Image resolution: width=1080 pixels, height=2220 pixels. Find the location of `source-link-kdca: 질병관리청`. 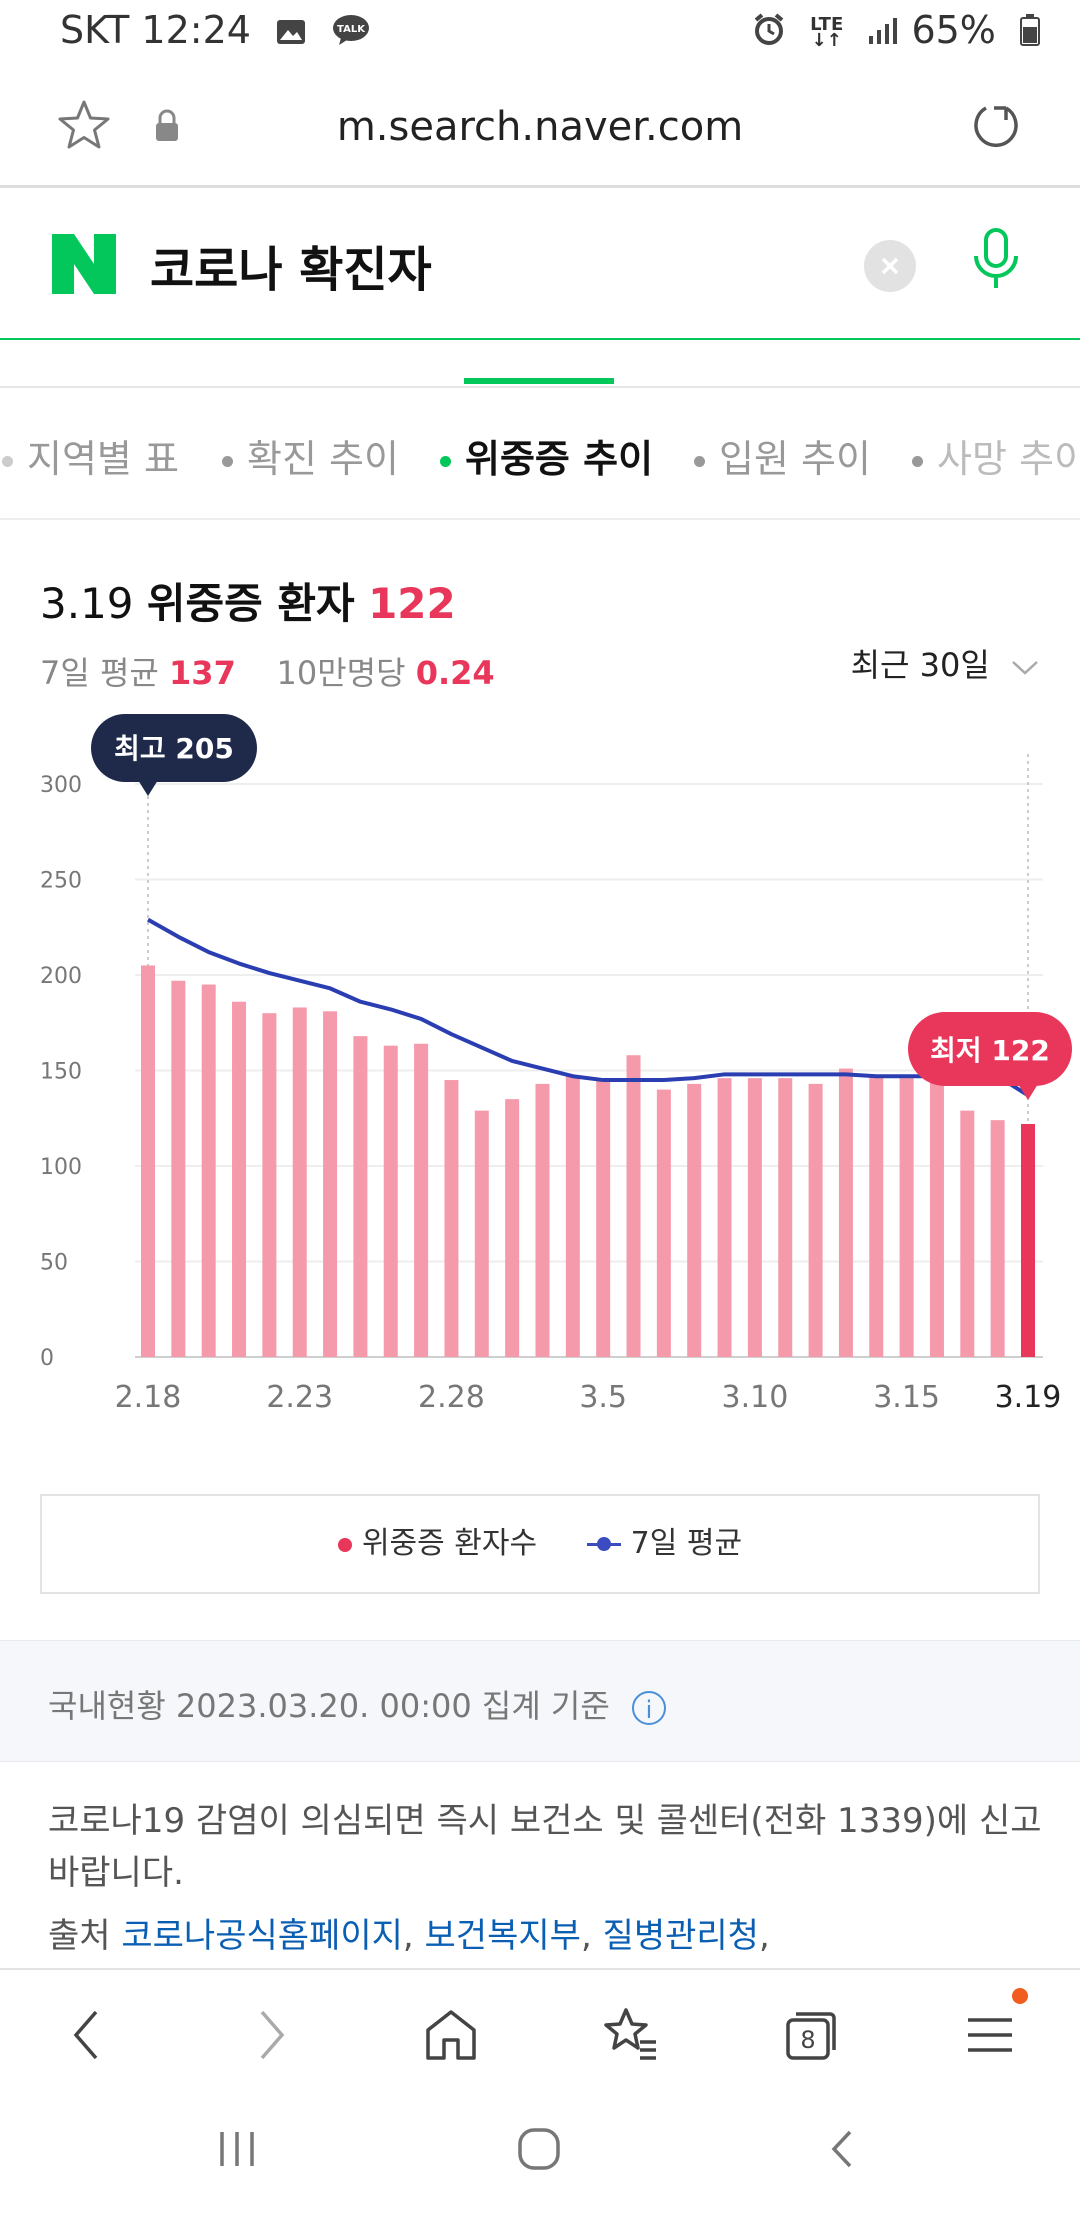

source-link-kdca: 질병관리청 is located at coordinates (680, 1936).